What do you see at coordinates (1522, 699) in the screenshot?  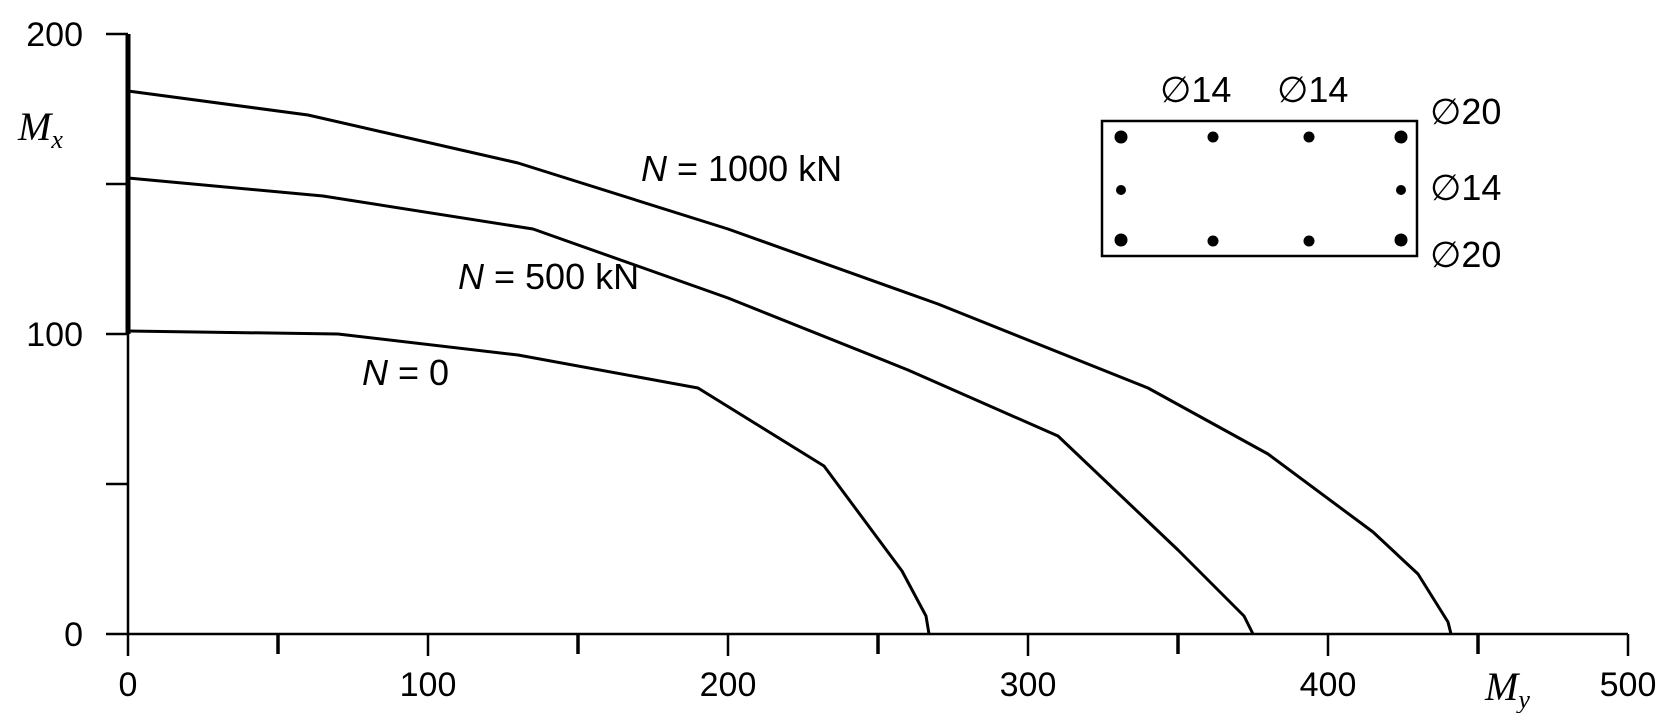 I see `x-axis-title-sub: y` at bounding box center [1522, 699].